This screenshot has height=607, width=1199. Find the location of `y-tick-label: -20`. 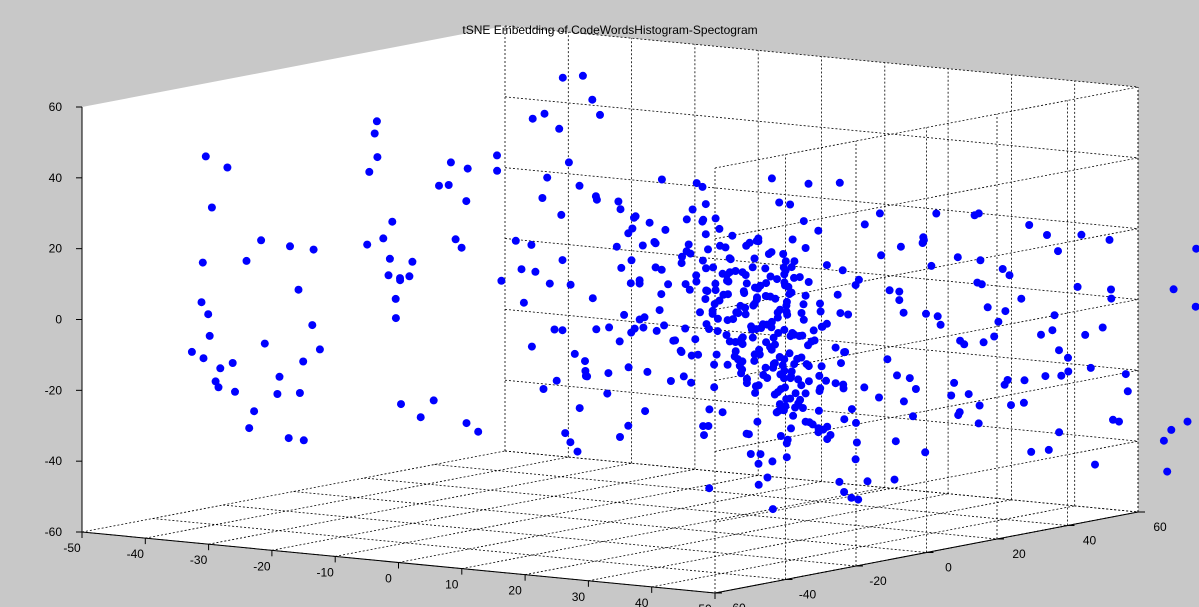

y-tick-label: -20 is located at coordinates (878, 581).